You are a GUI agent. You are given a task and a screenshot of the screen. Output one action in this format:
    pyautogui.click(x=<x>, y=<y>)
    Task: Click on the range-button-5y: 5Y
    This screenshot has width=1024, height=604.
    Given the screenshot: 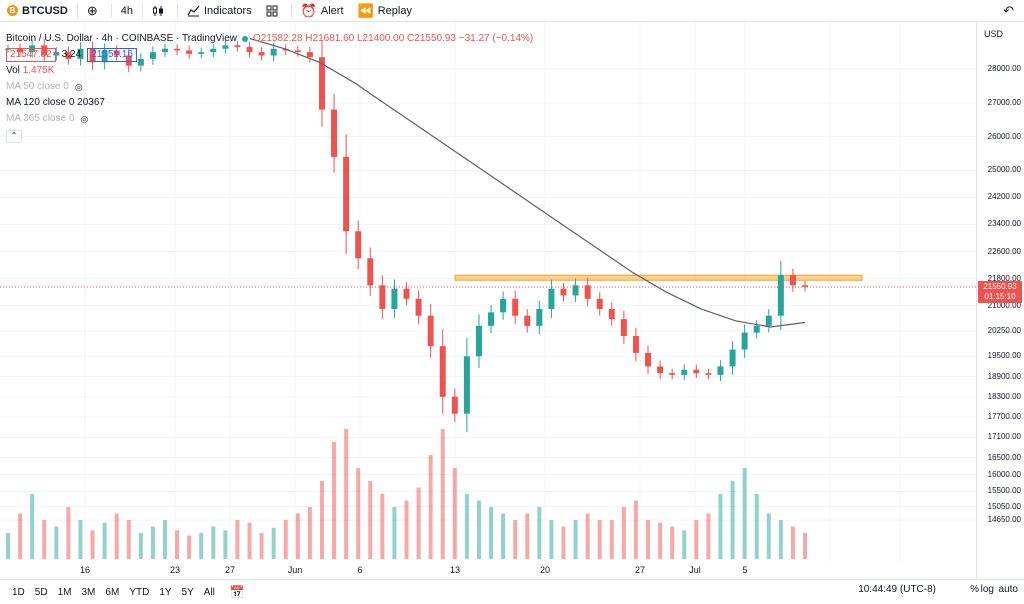 What is the action you would take?
    pyautogui.click(x=187, y=592)
    